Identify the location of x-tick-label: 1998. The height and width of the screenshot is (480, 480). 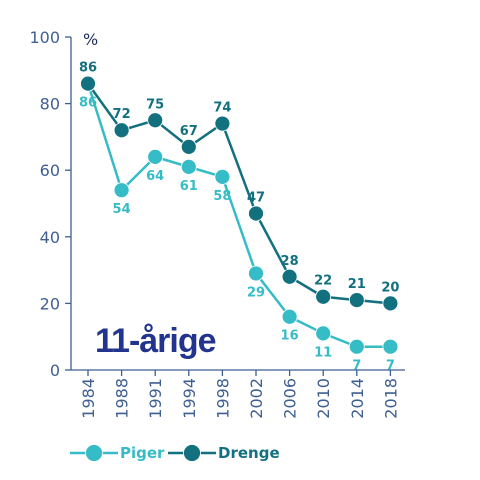
(222, 398).